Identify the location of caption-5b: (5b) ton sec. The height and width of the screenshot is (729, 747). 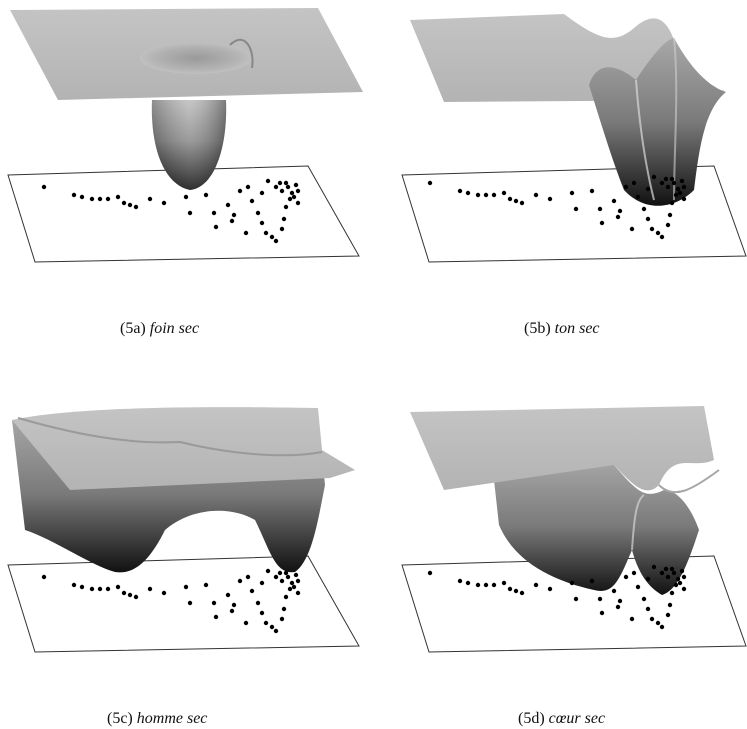
(562, 328).